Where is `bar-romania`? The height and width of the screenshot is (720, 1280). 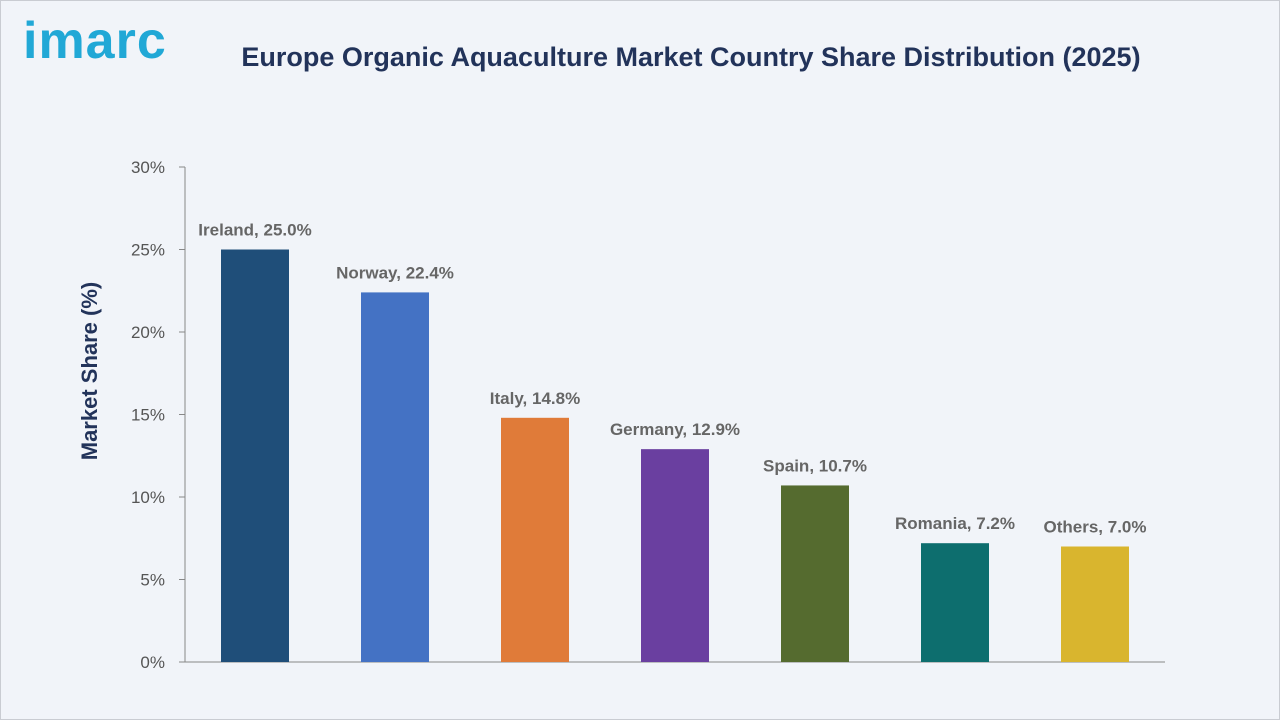 bar-romania is located at coordinates (955, 602).